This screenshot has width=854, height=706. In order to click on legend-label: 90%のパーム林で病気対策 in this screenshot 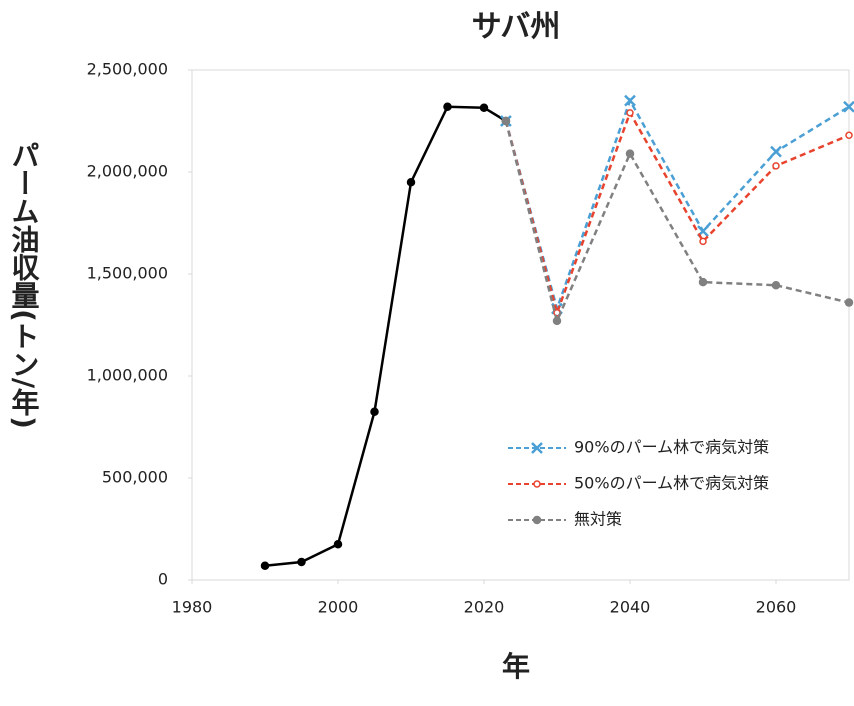, I will do `click(671, 447)`.